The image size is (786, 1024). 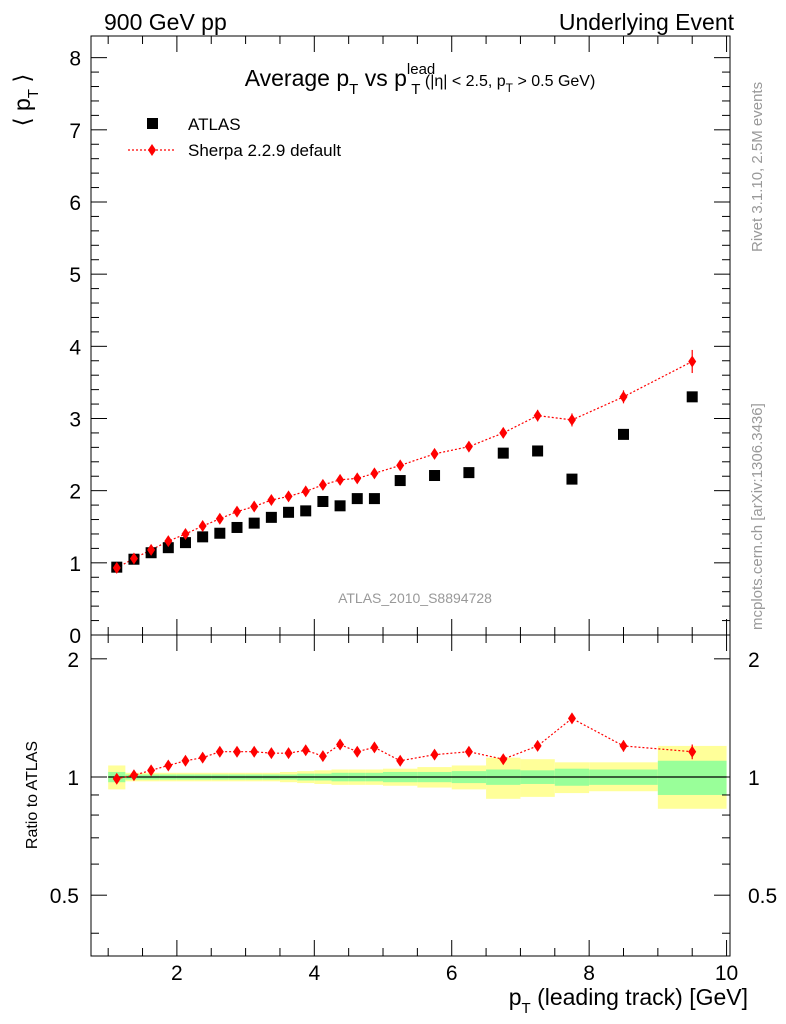 I want to click on main-plot-y-label: ⟨ pT ⟩, so click(x=25, y=100).